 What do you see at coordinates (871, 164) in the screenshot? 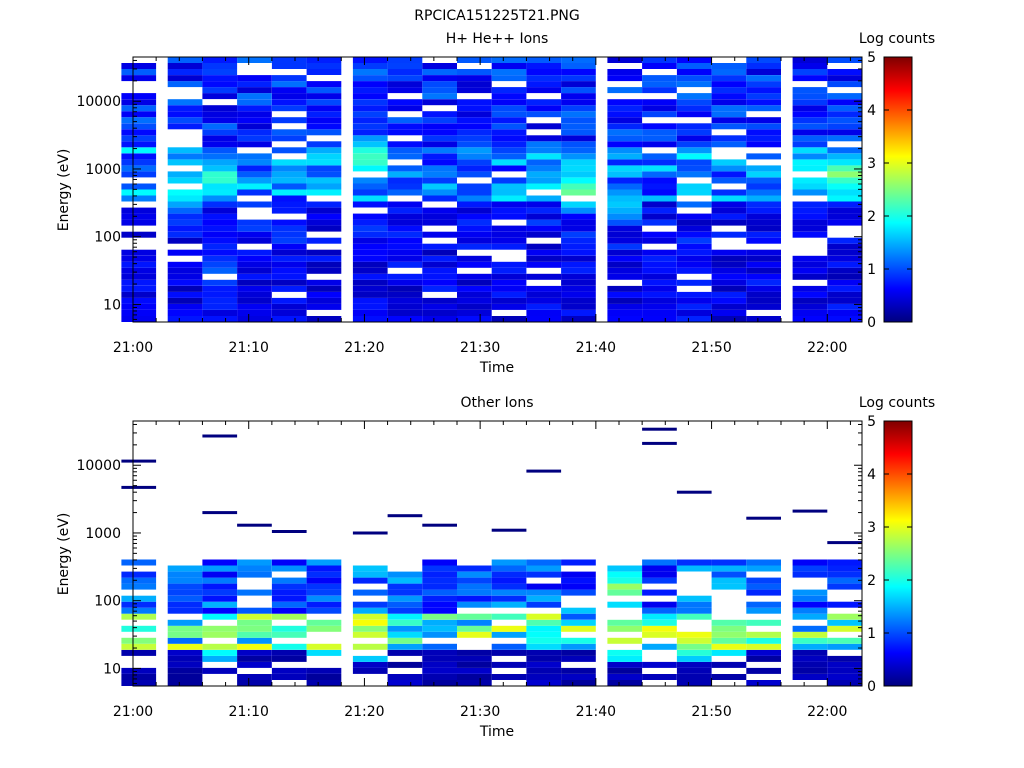
I see `colorbar-tick-label: 3` at bounding box center [871, 164].